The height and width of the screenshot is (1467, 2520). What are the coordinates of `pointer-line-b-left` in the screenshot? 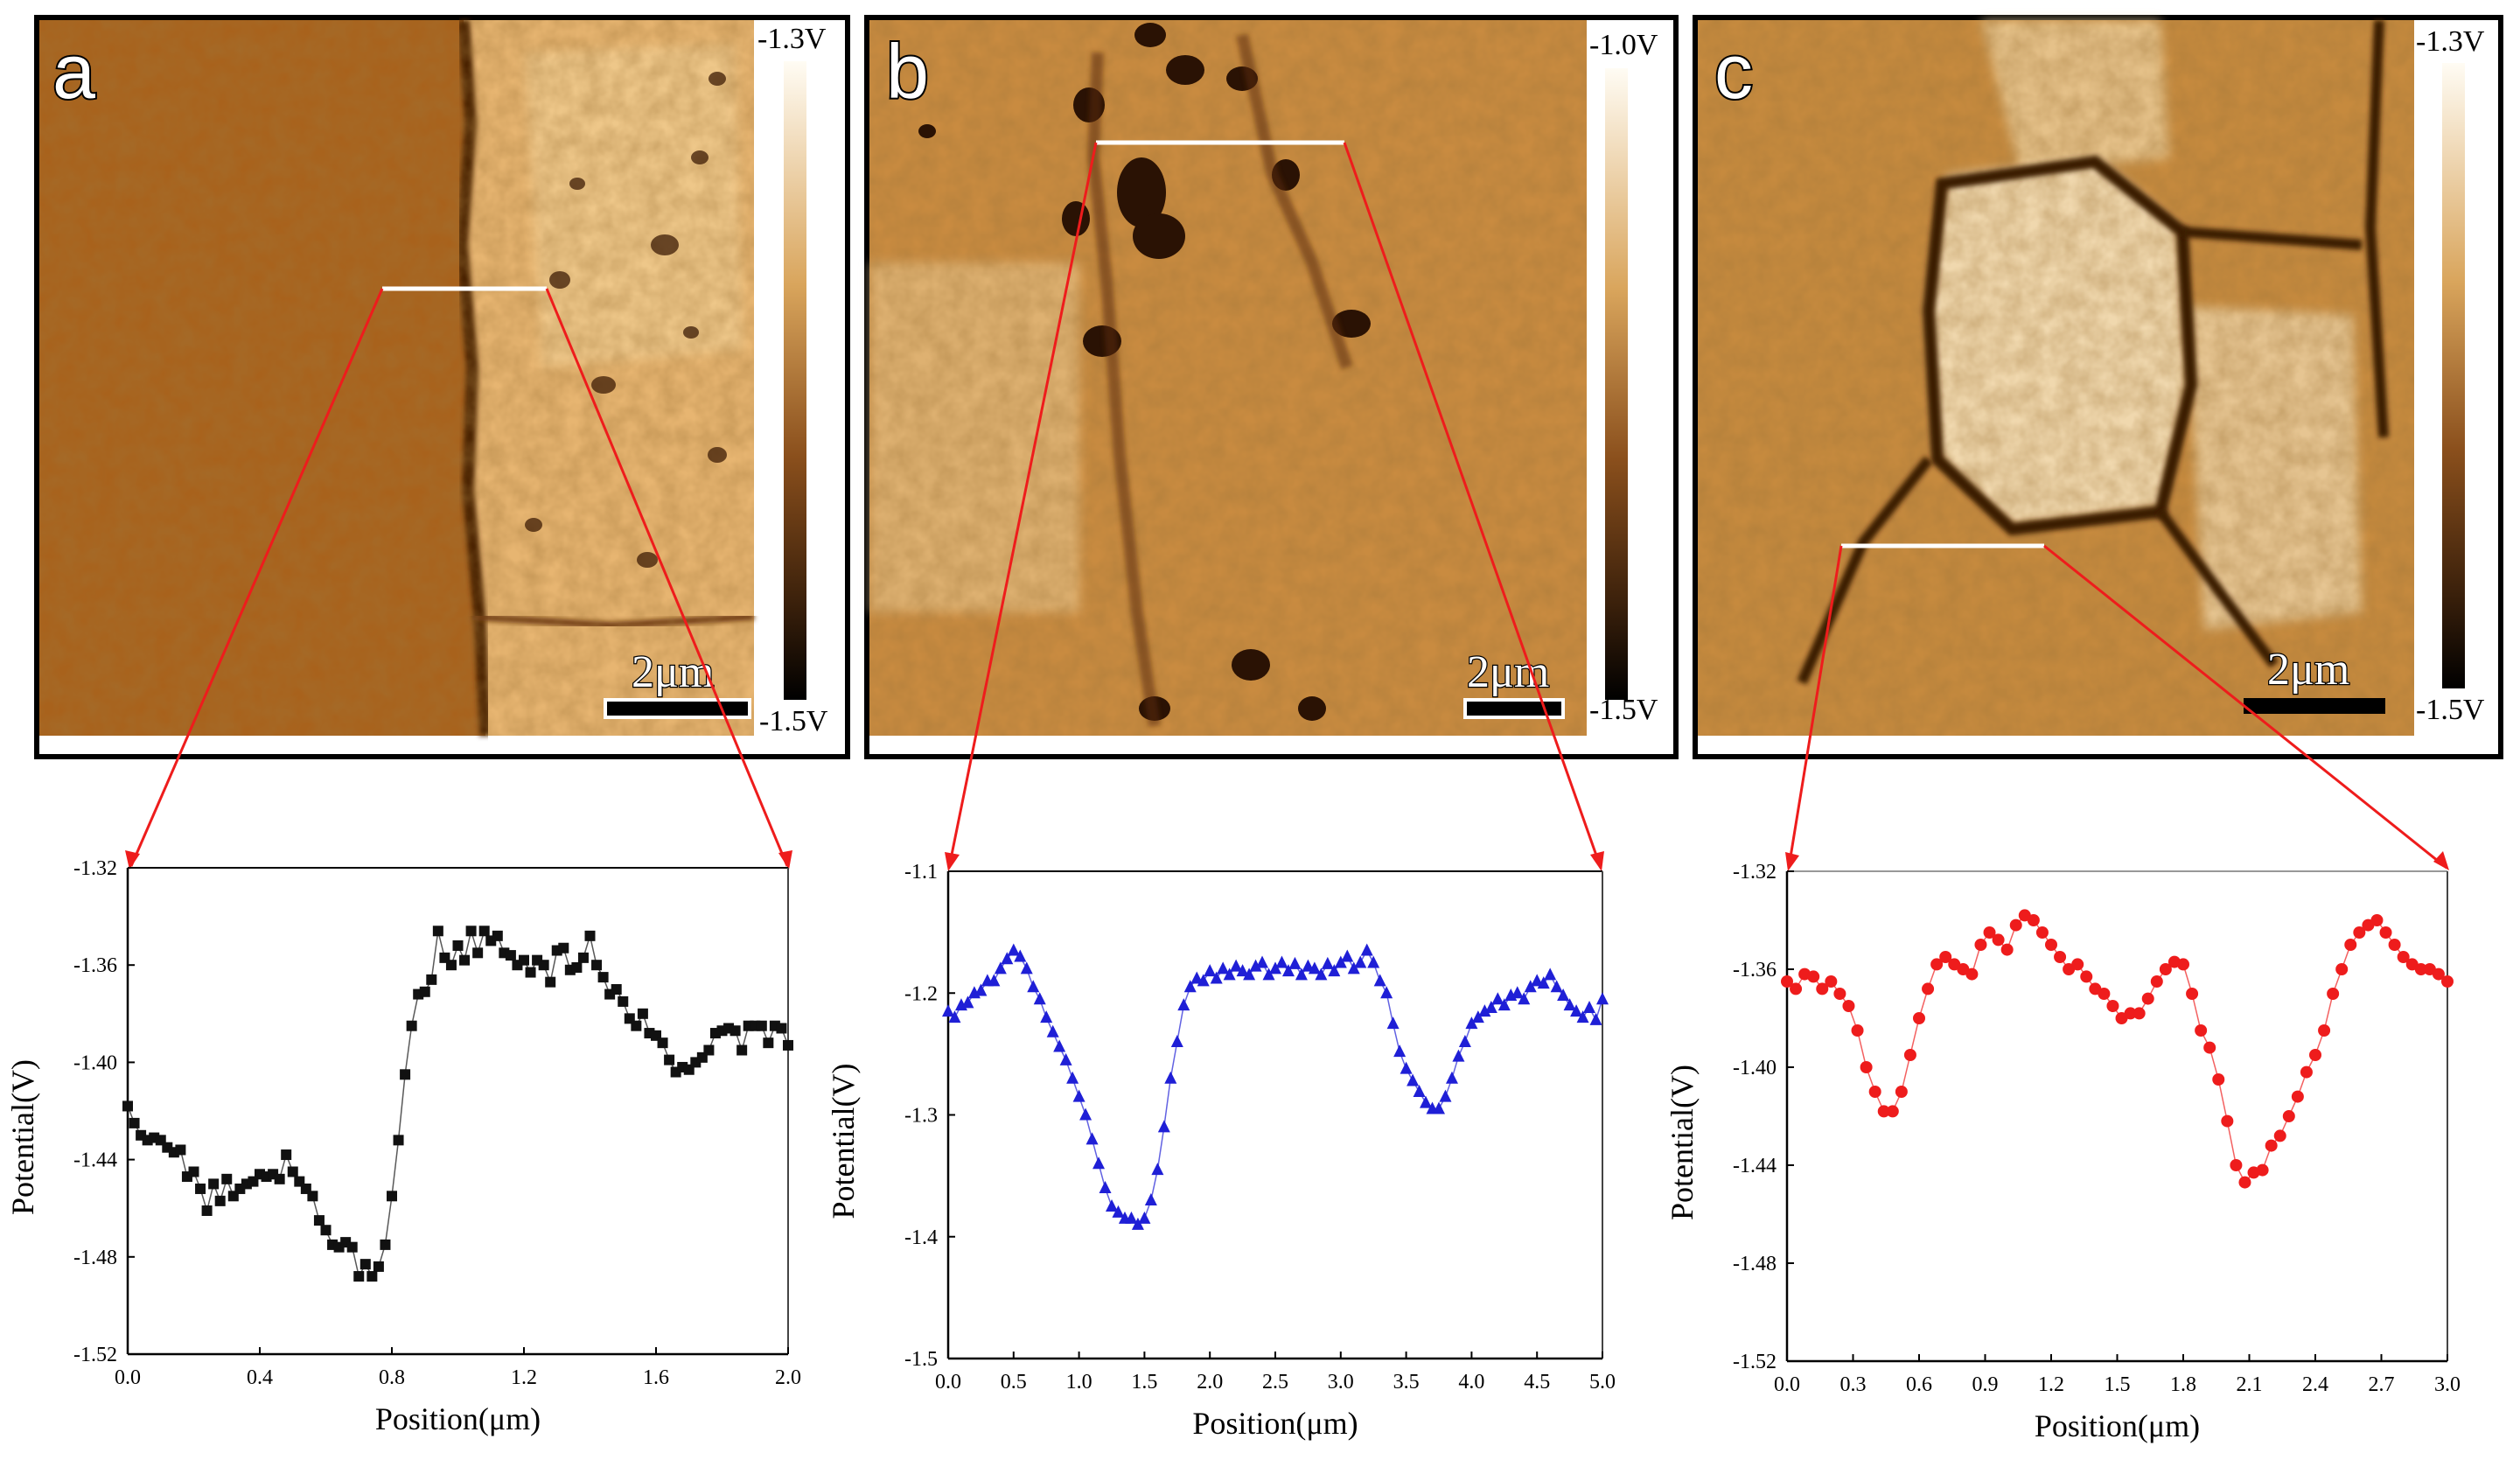 It's located at (1022, 505).